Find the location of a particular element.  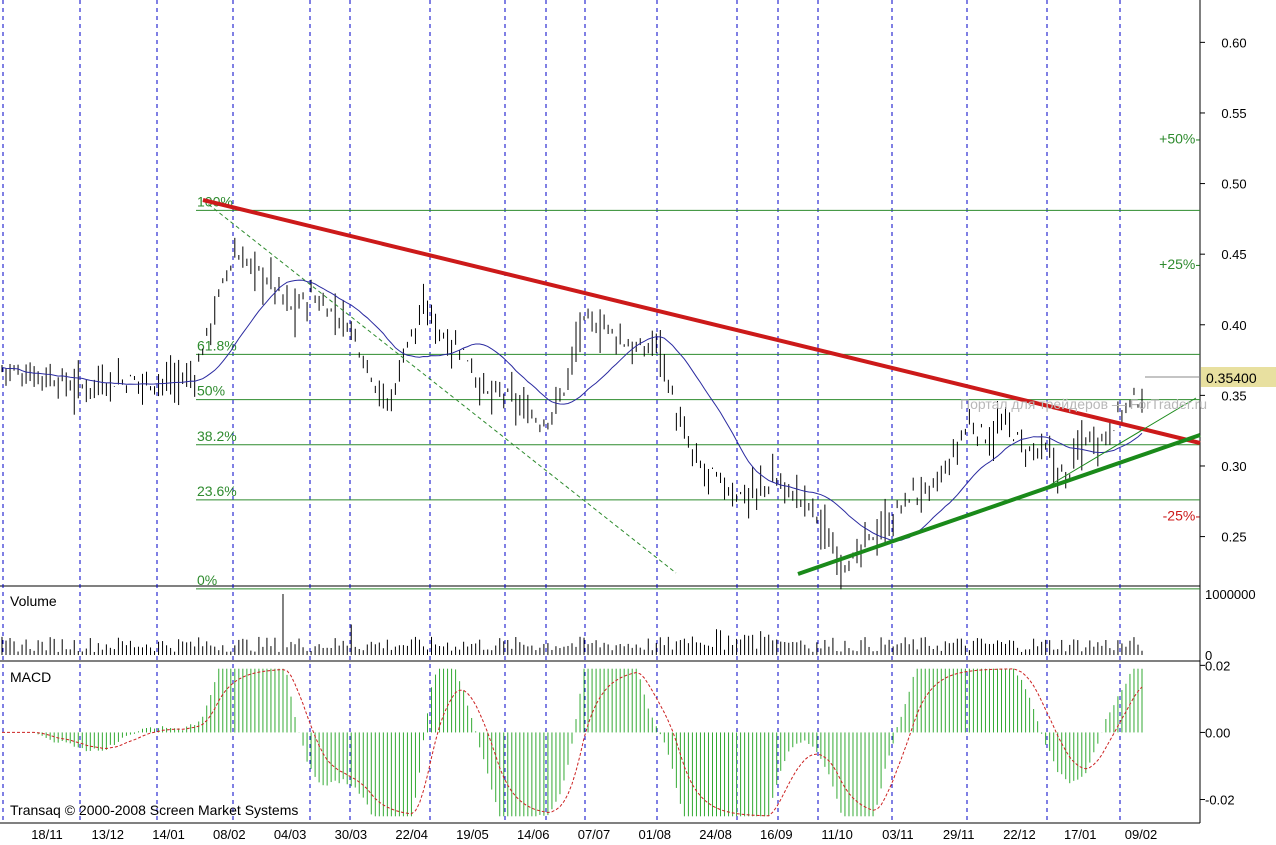

last-price-badge is located at coordinates (1238, 377).